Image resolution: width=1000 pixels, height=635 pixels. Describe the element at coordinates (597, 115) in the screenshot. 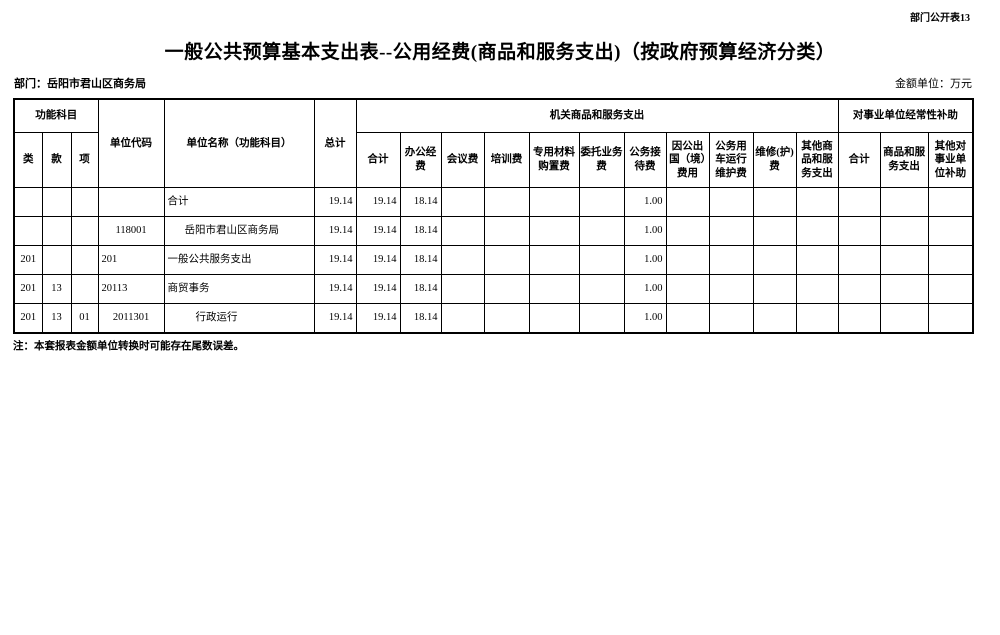

I see `header-group-goods-services: 机关商品和服务支出` at that location.